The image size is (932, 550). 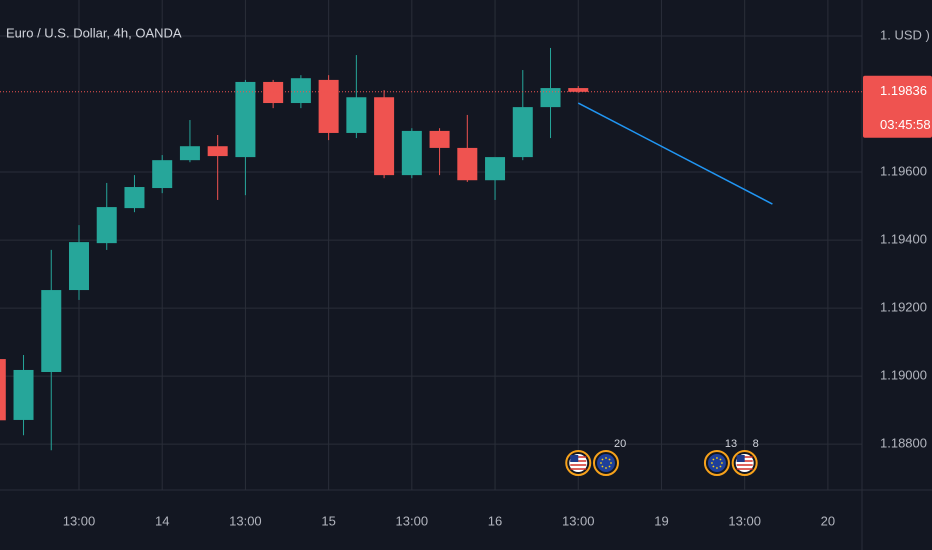 What do you see at coordinates (903, 170) in the screenshot?
I see `y-tick-label: 1.19600` at bounding box center [903, 170].